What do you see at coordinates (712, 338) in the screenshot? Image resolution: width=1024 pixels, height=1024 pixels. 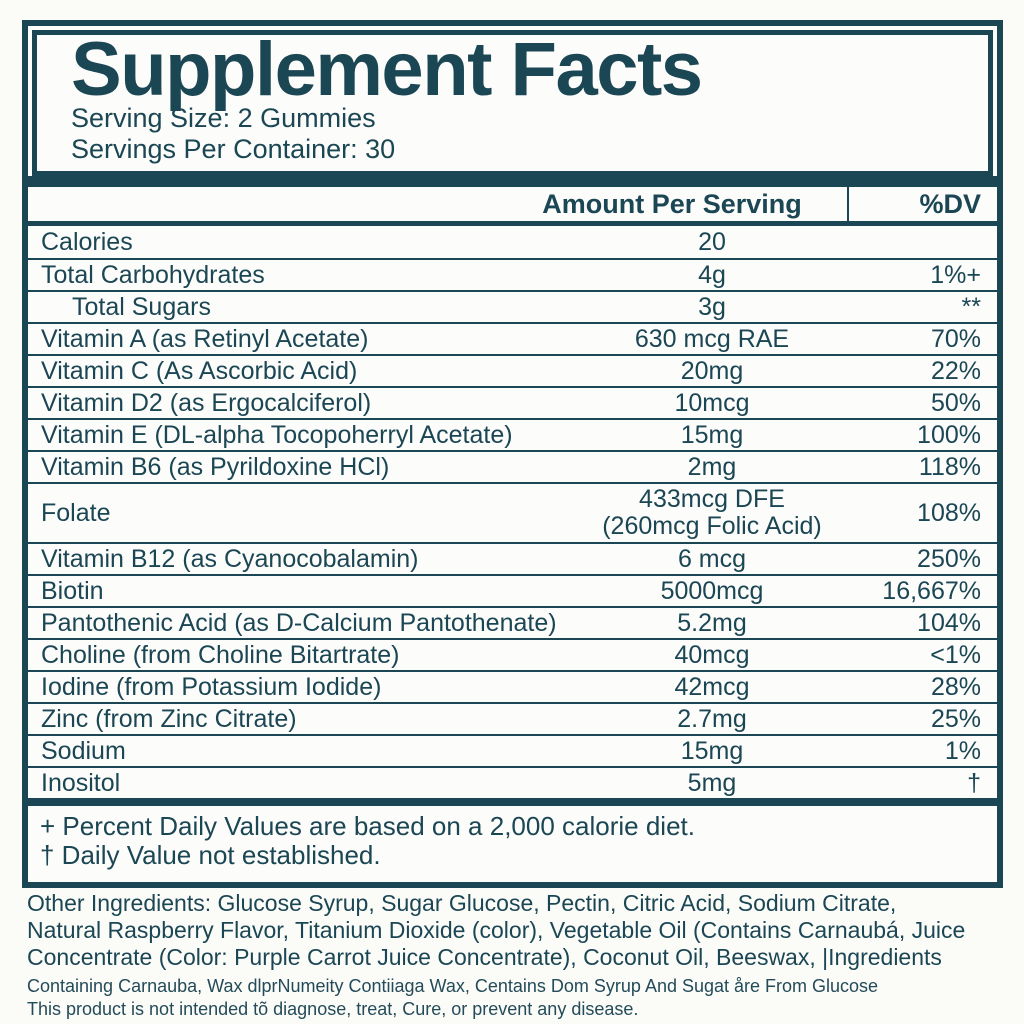 I see `nutrient-amount: 630 mcg RAE` at bounding box center [712, 338].